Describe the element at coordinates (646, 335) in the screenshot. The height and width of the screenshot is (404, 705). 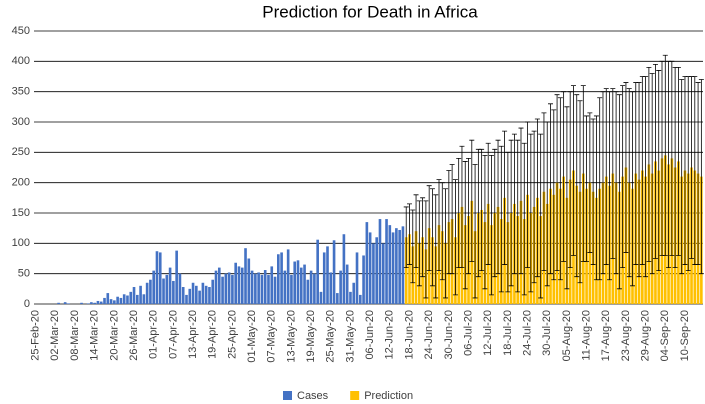
I see `x-tick-label: 29-Aug-20` at that location.